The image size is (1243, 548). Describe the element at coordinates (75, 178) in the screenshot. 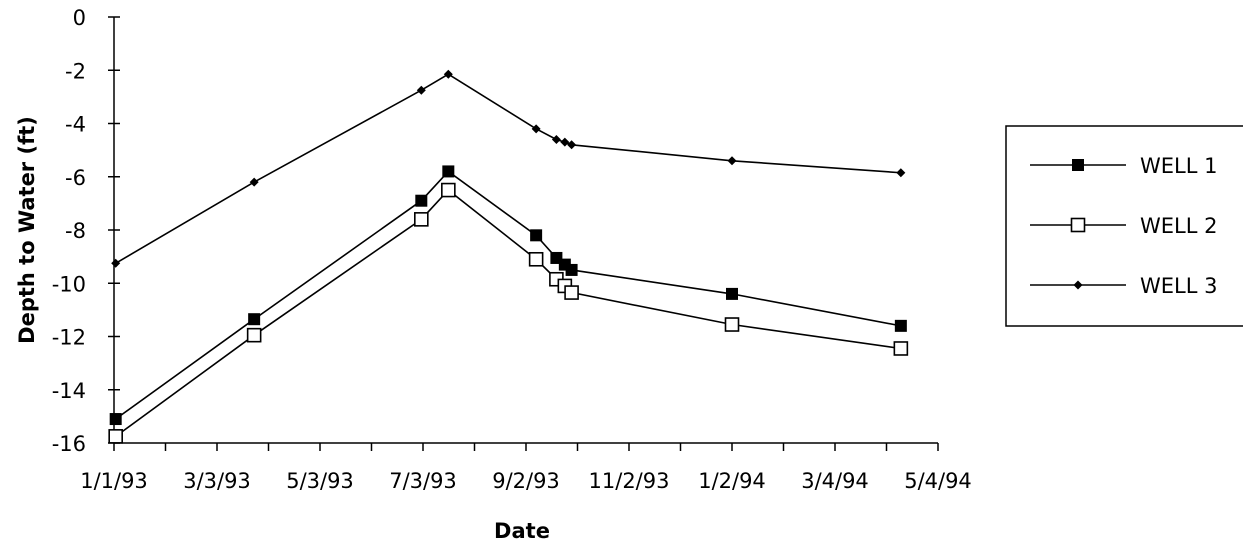

I see `y-tick-label: -6` at that location.